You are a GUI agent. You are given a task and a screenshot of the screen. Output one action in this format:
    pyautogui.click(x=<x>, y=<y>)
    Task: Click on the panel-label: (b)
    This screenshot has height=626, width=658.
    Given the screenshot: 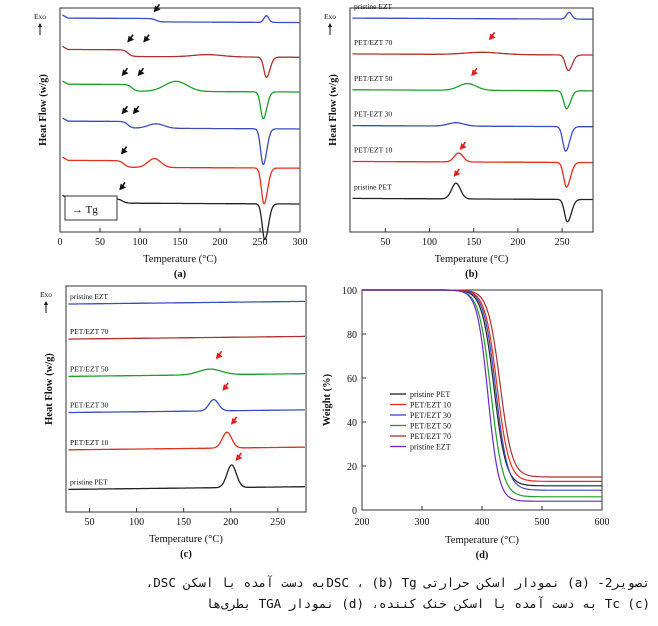 What is the action you would take?
    pyautogui.click(x=471, y=274)
    